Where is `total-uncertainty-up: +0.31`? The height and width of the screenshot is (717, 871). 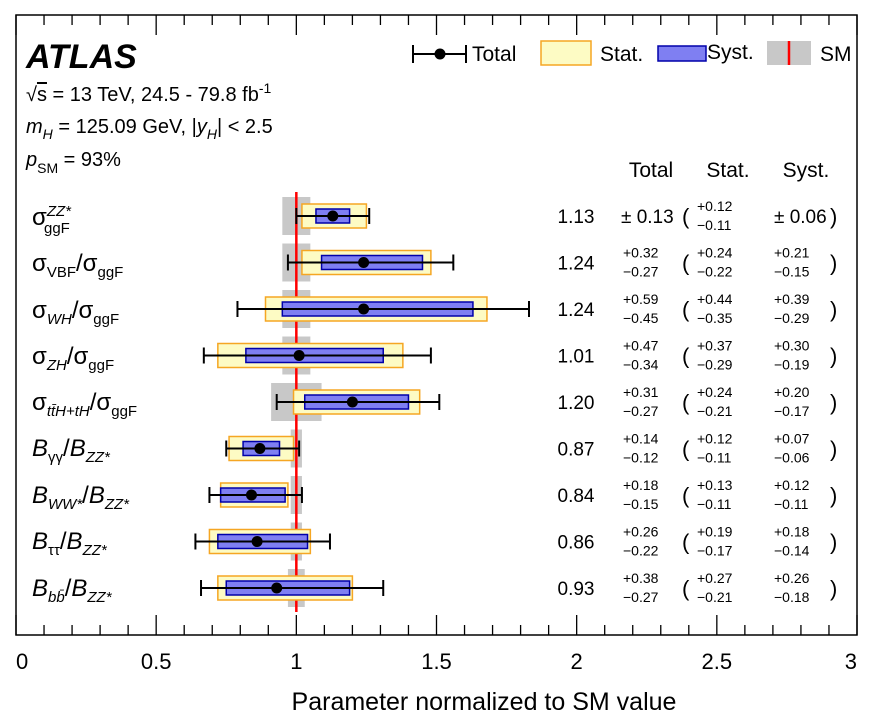 total-uncertainty-up: +0.31 is located at coordinates (641, 392).